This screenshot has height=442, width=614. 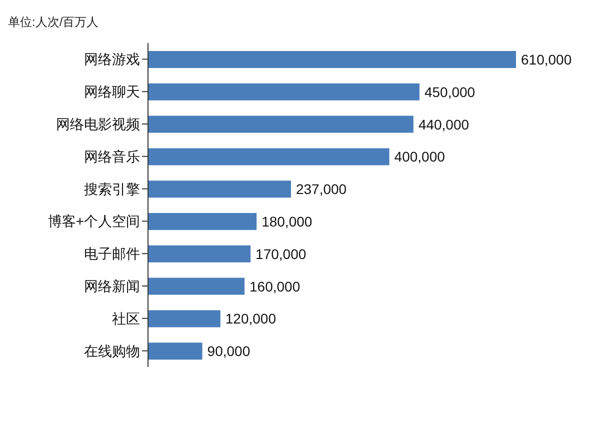 What do you see at coordinates (112, 188) in the screenshot?
I see `y-tick-label: 搜索引擎` at bounding box center [112, 188].